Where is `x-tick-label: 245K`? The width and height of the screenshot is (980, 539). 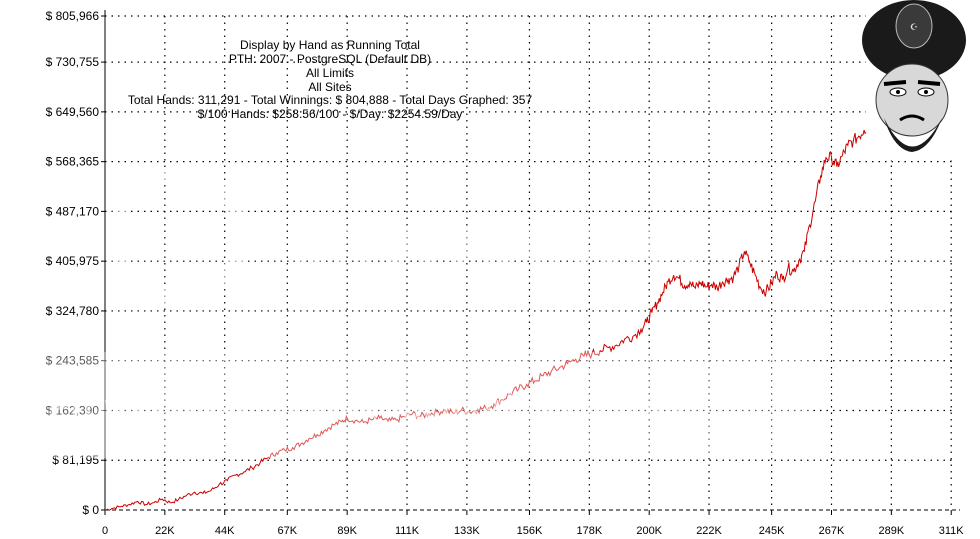 x-tick-label: 245K is located at coordinates (772, 531).